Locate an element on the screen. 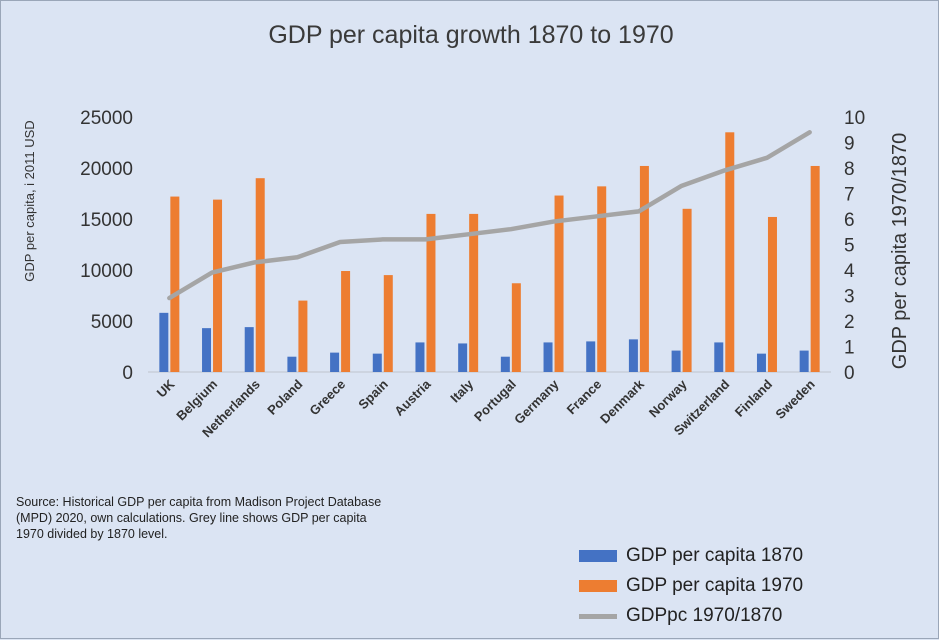  y2-tick-label: 1 is located at coordinates (849, 348).